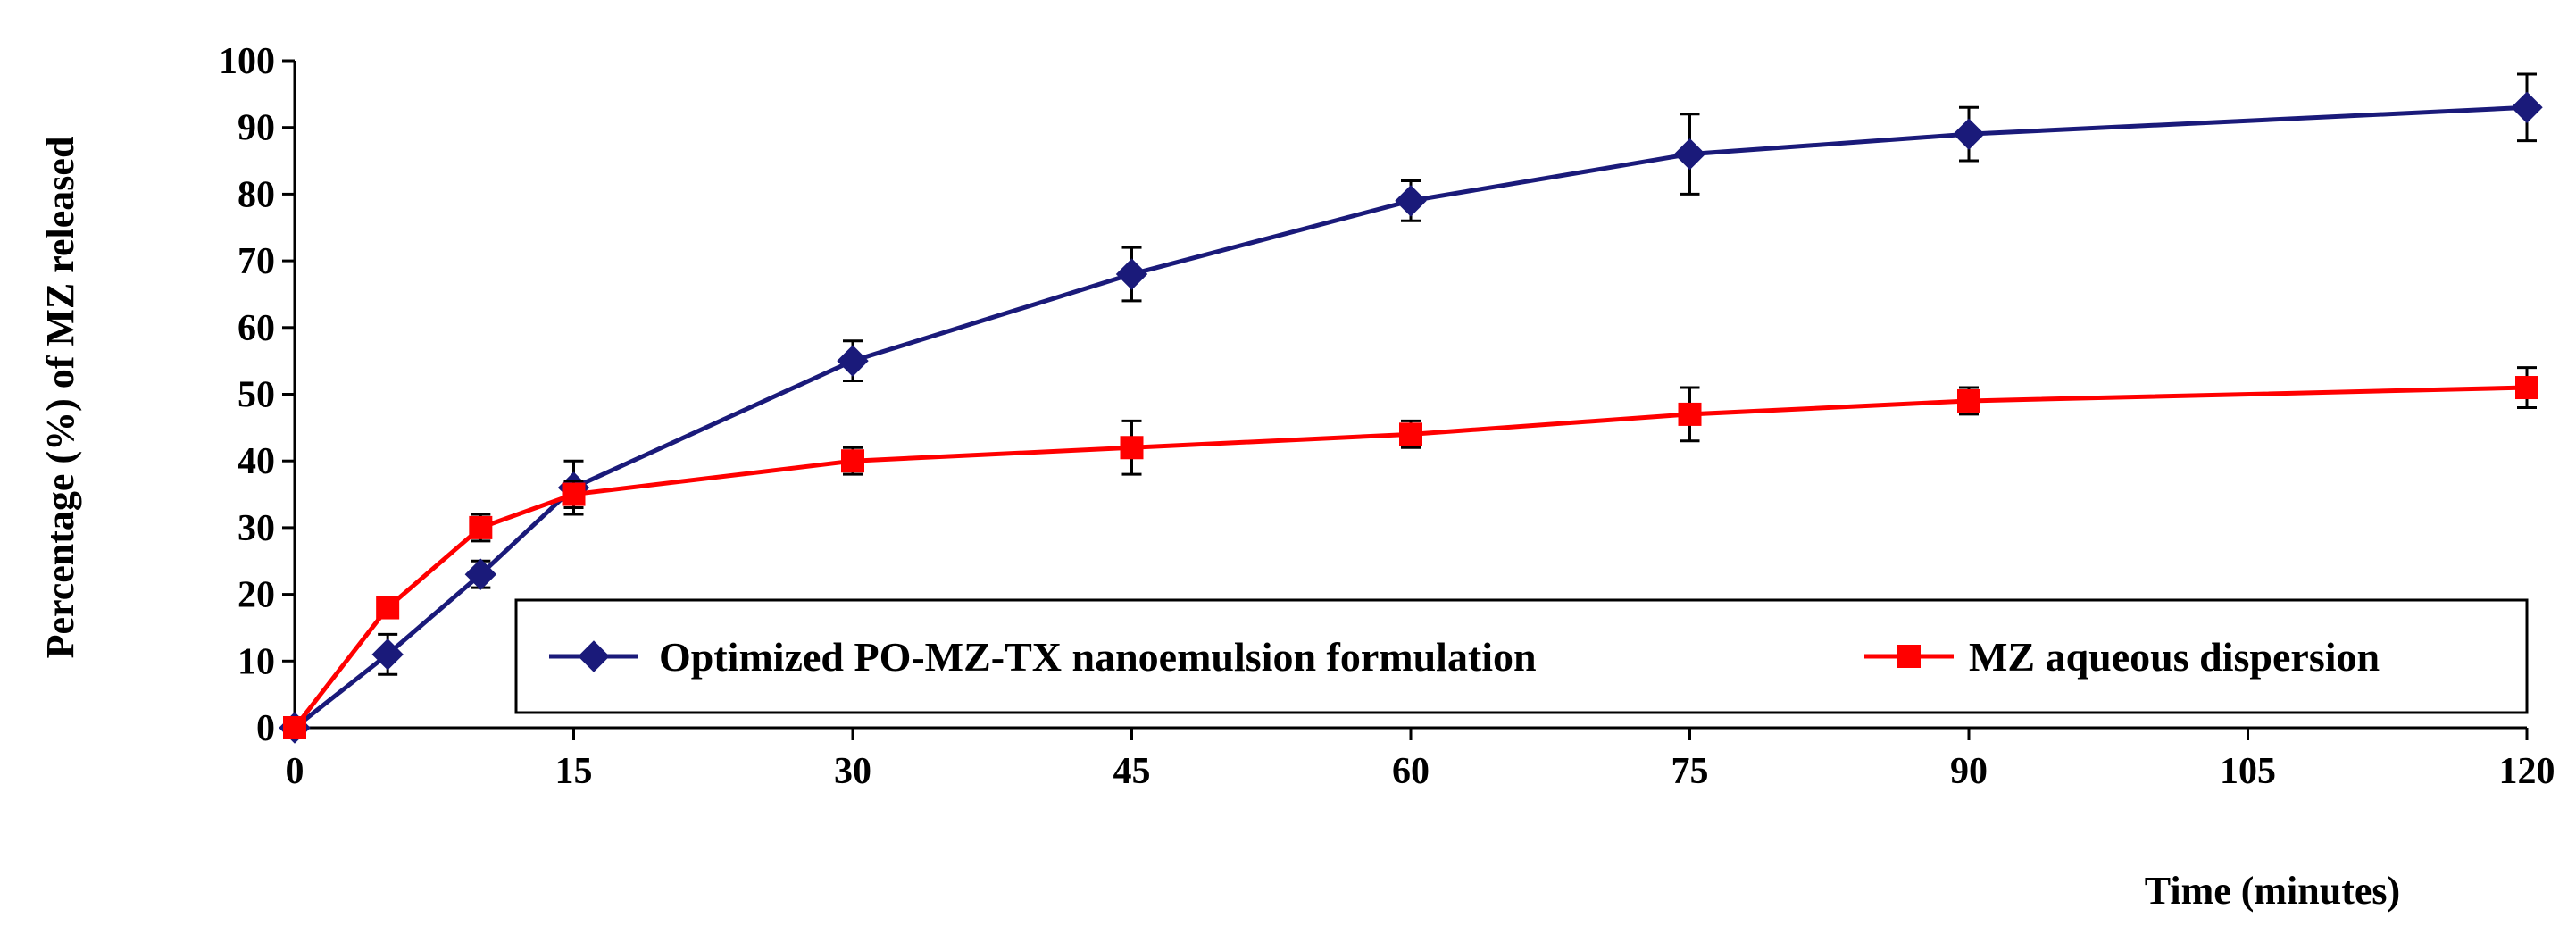 Image resolution: width=2576 pixels, height=951 pixels. What do you see at coordinates (256, 128) in the screenshot?
I see `y-tick-label: 90` at bounding box center [256, 128].